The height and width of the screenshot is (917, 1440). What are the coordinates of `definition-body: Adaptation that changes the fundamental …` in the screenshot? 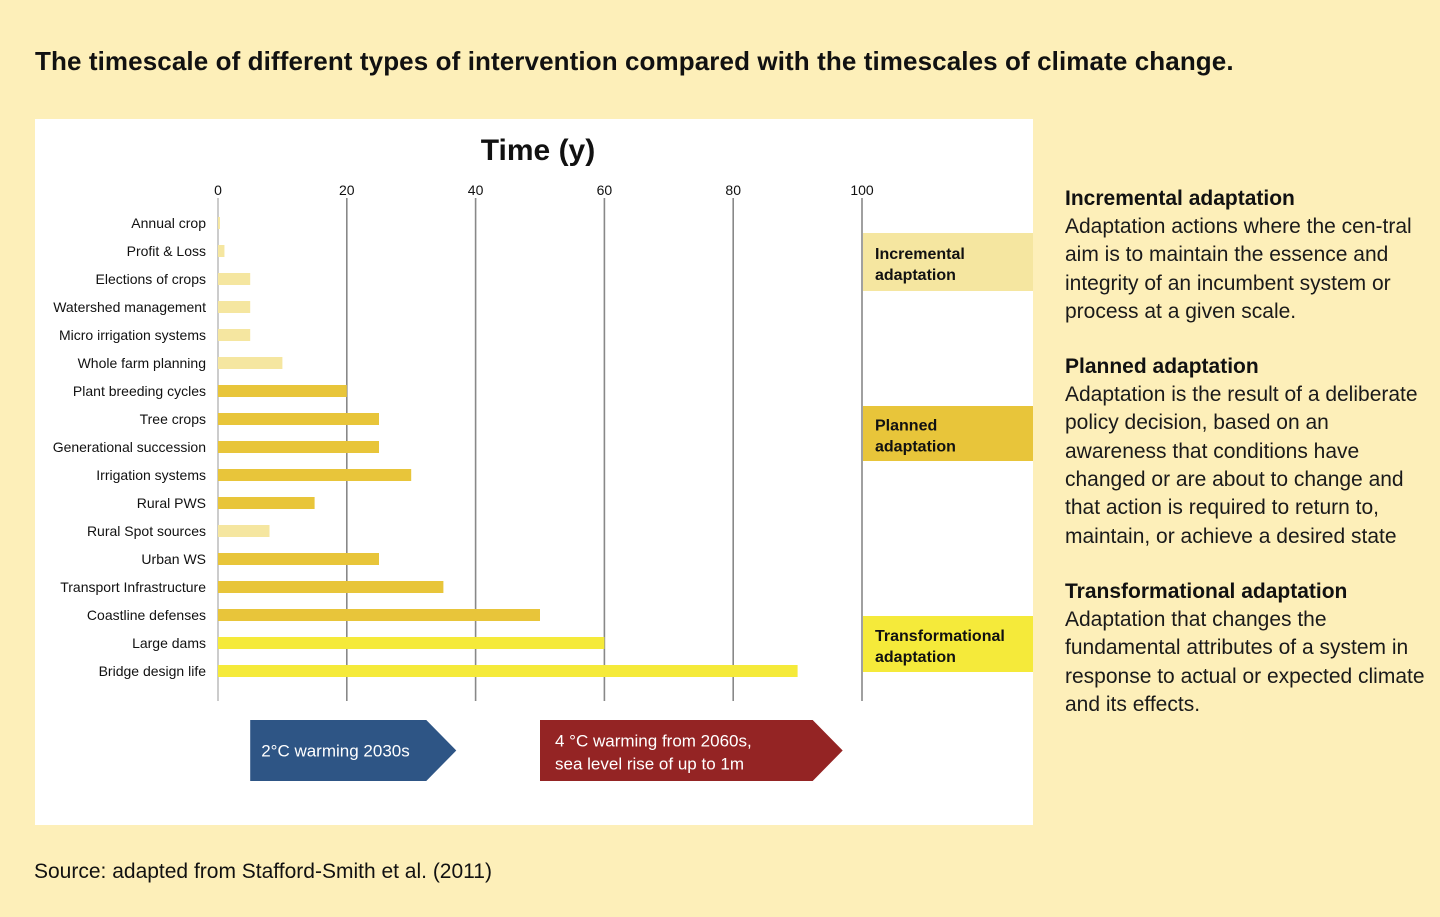 It's located at (1245, 661).